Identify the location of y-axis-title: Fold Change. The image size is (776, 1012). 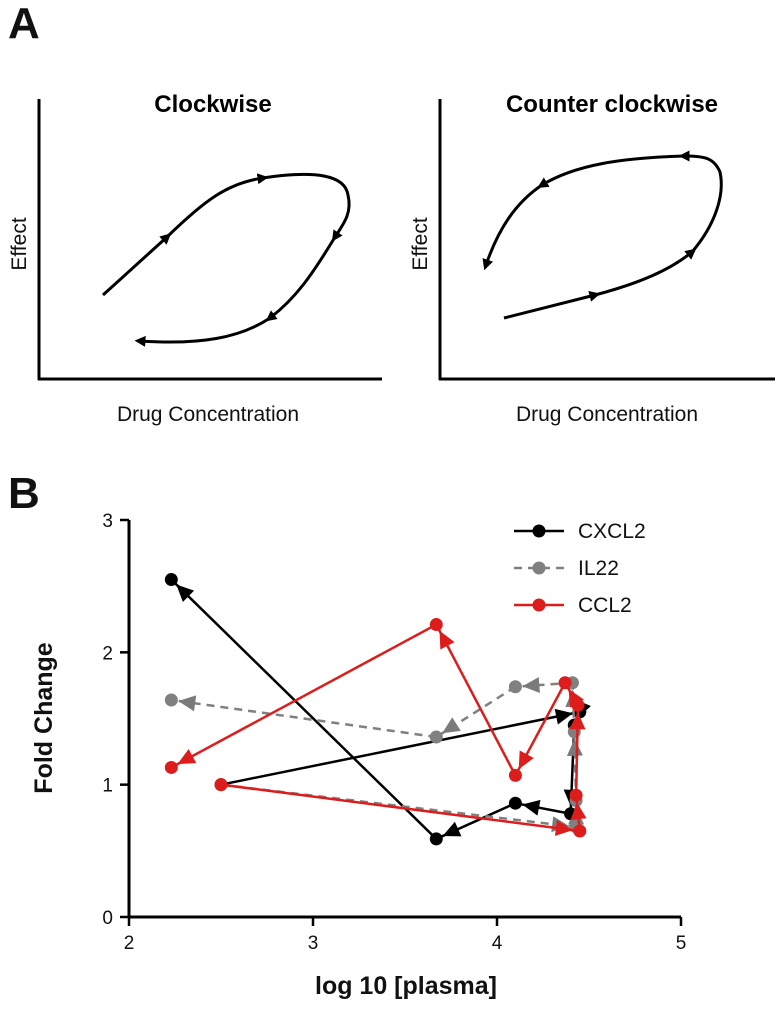
(44, 717).